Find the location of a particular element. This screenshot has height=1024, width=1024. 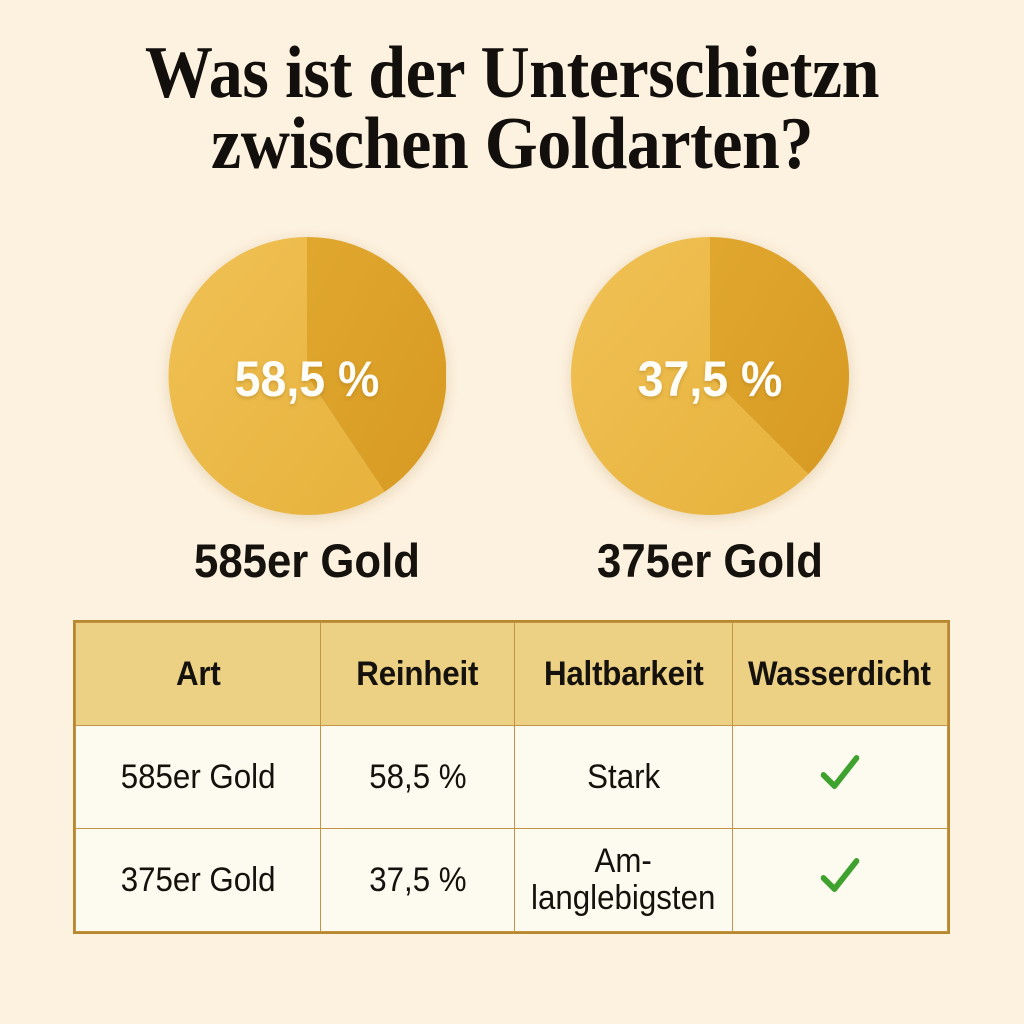

table-header-row: Art Reinheit Haltbarkeit Wasserdicht is located at coordinates (511, 674).